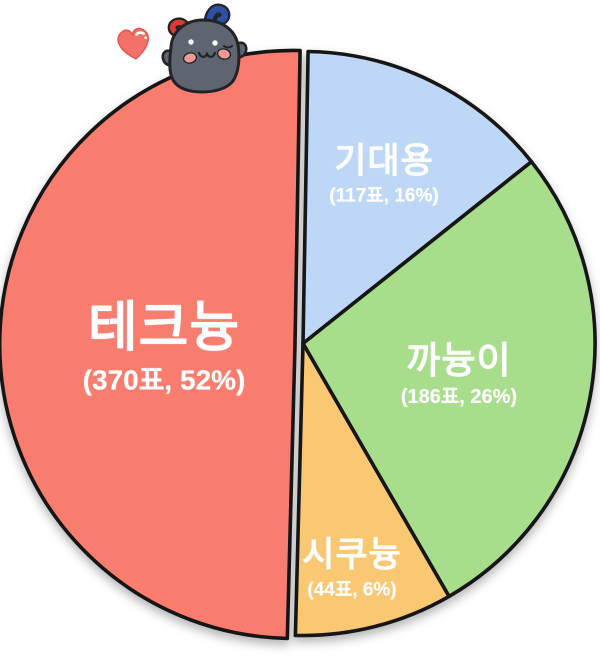  I want to click on mascot-eye-left, so click(191, 42).